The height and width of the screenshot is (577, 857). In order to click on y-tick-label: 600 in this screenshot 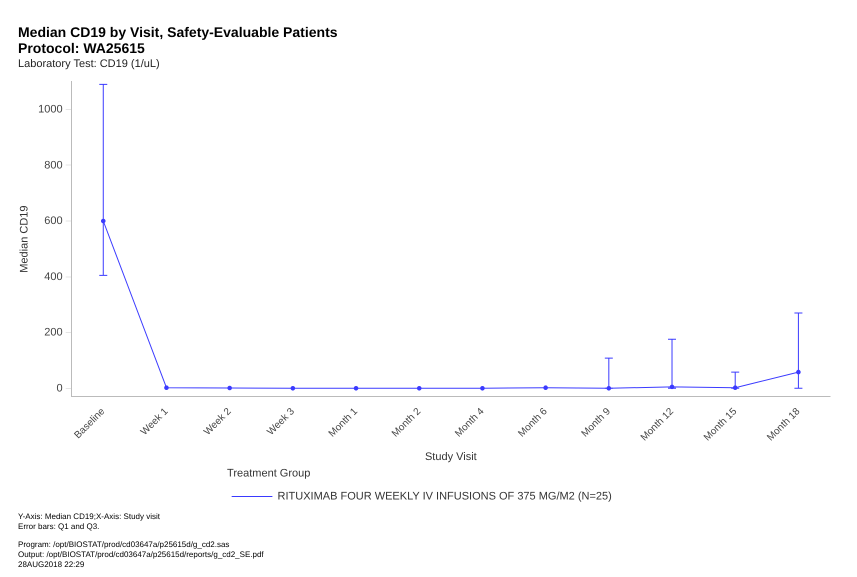, I will do `click(53, 221)`.